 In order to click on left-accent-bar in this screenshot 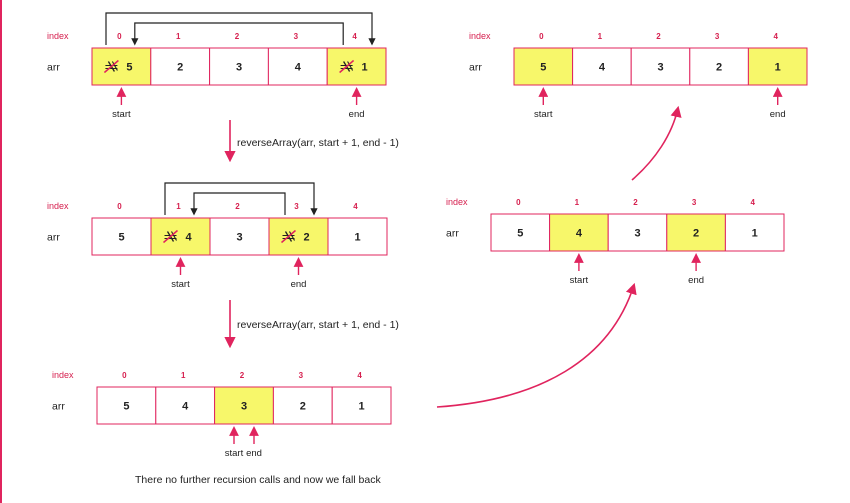, I will do `click(1, 251)`.